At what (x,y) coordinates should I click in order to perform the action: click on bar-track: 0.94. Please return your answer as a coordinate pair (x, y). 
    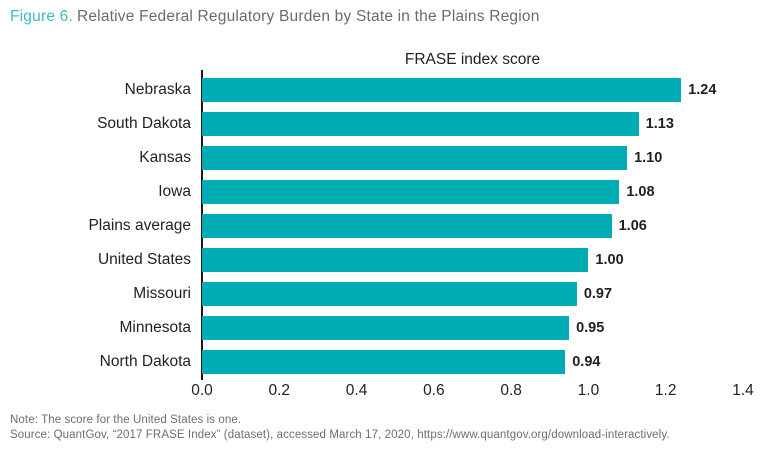
    Looking at the image, I should click on (472, 362).